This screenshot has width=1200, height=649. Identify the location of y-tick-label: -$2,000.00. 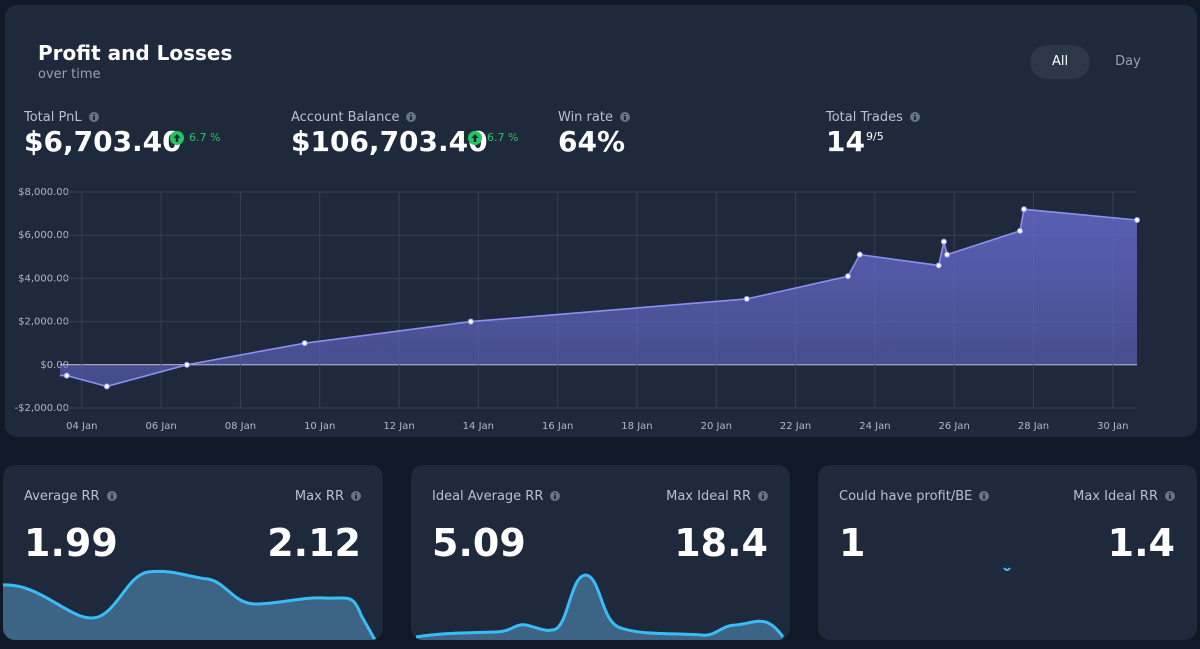
(41, 408).